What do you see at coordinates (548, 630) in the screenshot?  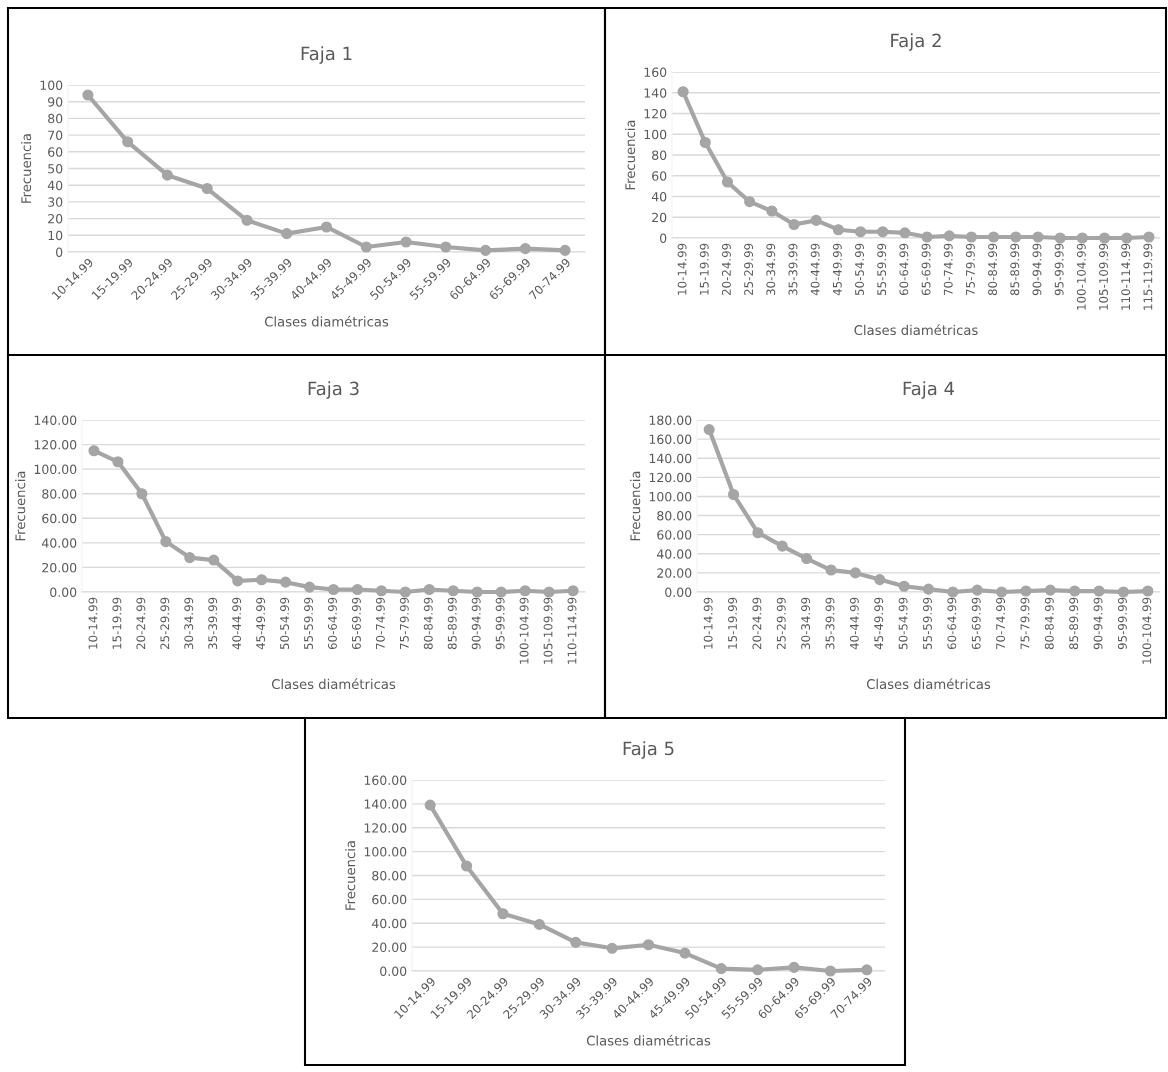 I see `x-tick-label: 105-109.99` at bounding box center [548, 630].